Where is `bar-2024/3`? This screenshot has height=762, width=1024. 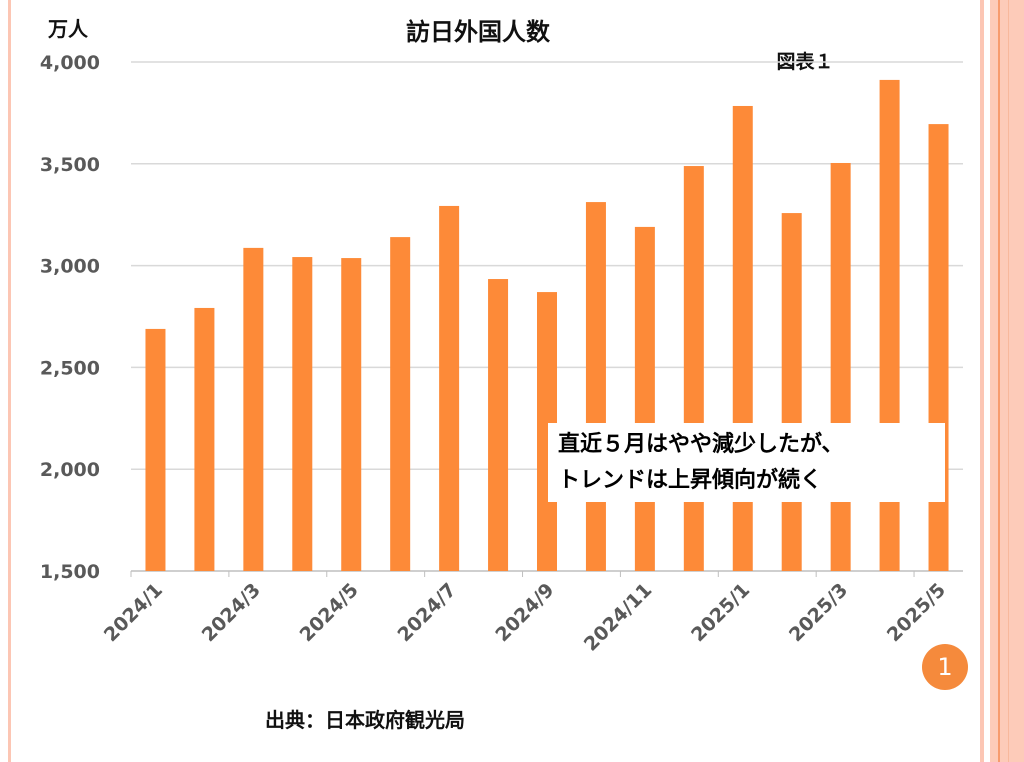 bar-2024/3 is located at coordinates (253, 409).